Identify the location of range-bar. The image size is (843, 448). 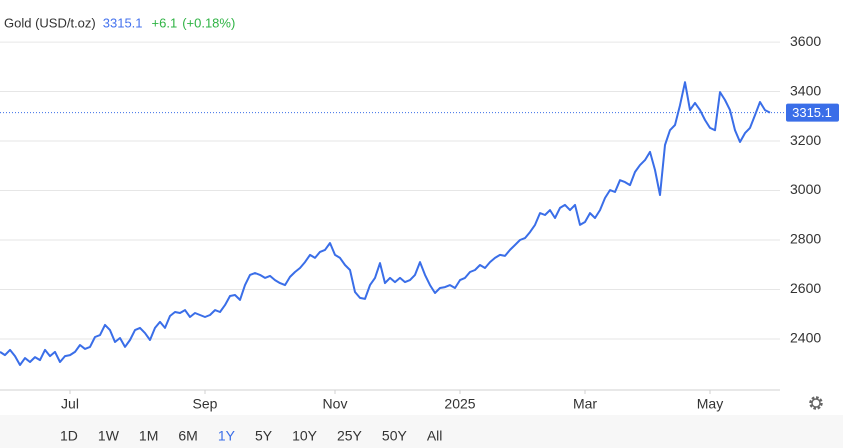
(421, 431).